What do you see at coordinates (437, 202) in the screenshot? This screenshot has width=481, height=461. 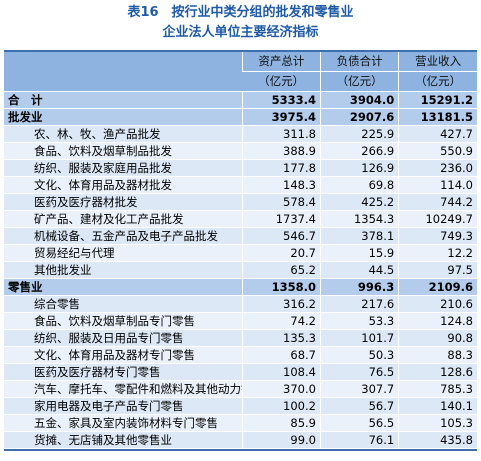 I see `row-revenue-cell: 744.2` at bounding box center [437, 202].